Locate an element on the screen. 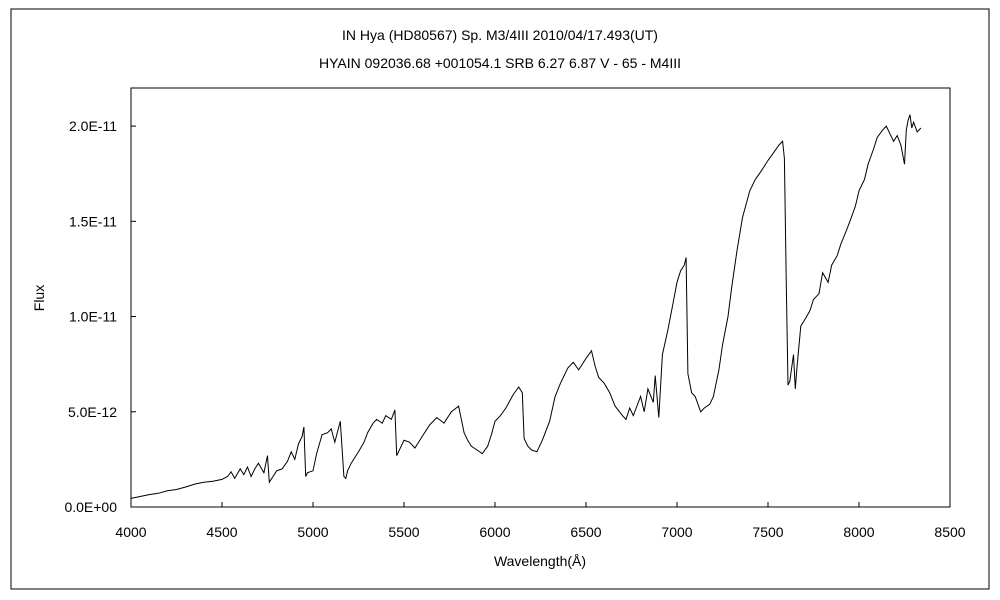 This screenshot has width=1000, height=600. y-axis-label: Flux is located at coordinates (39, 298).